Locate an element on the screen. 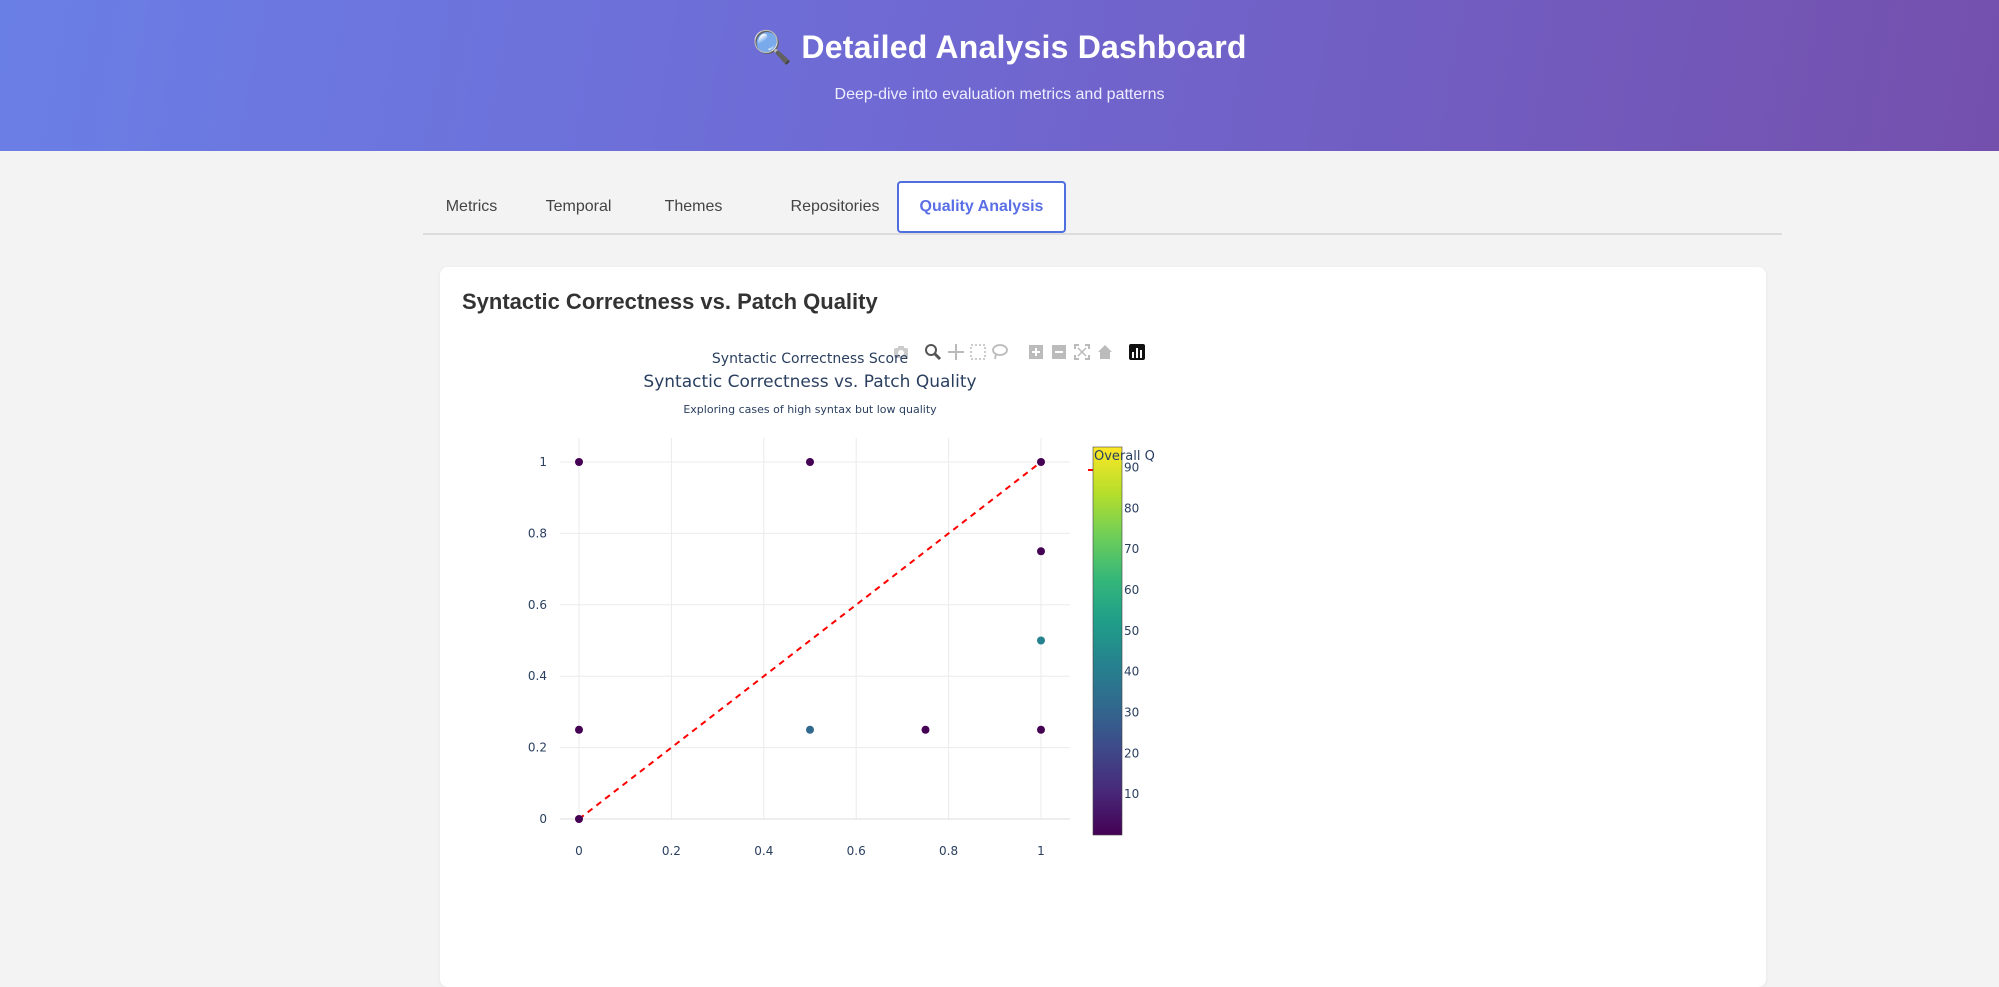 The image size is (1999, 987). camera-icon is located at coordinates (901, 352).